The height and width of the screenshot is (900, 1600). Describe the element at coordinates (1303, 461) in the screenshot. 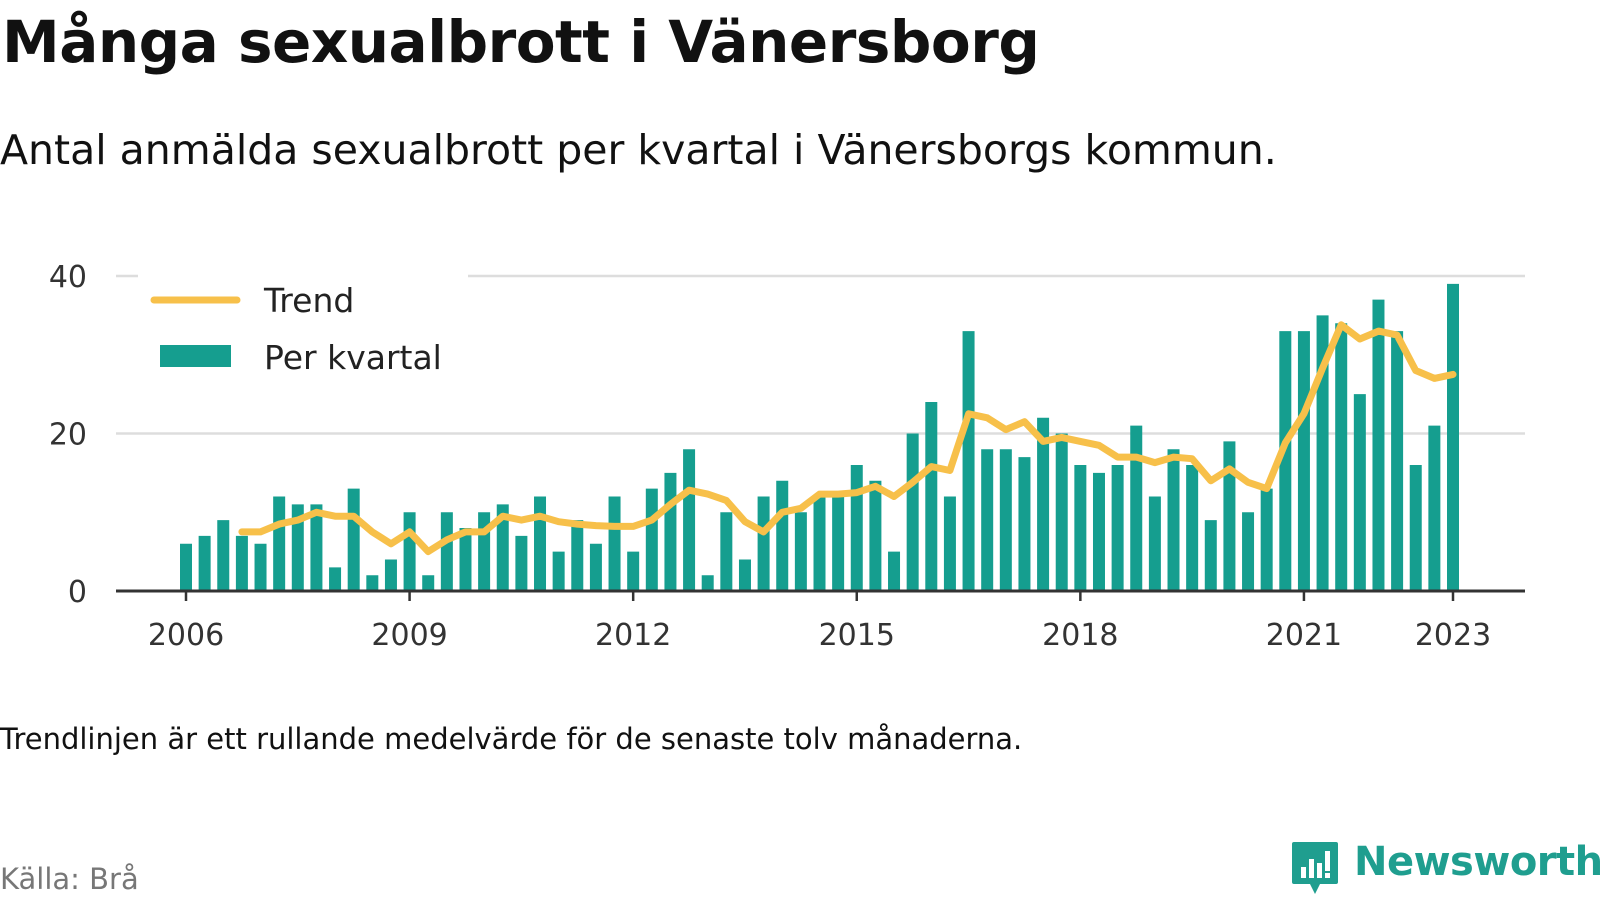

I see `bar-2021-Q1` at that location.